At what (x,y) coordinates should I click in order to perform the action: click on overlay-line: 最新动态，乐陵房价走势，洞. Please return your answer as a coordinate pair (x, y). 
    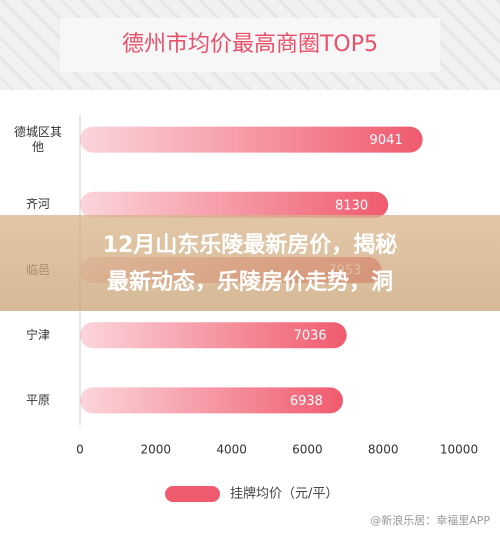
    Looking at the image, I should click on (250, 282).